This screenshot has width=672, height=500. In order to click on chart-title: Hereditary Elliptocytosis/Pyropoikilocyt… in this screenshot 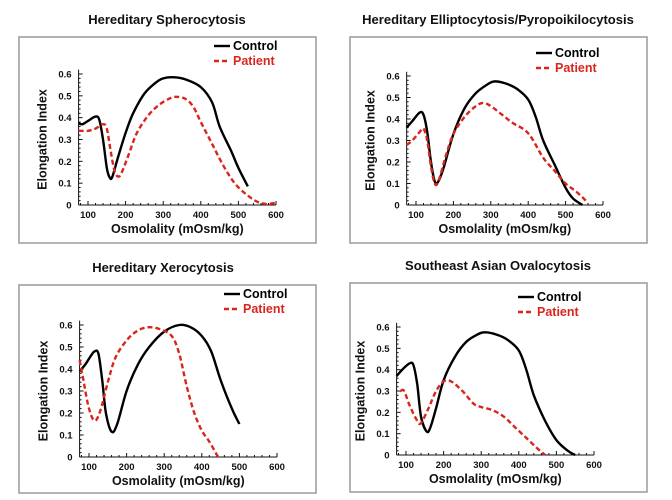, I will do `click(498, 19)`.